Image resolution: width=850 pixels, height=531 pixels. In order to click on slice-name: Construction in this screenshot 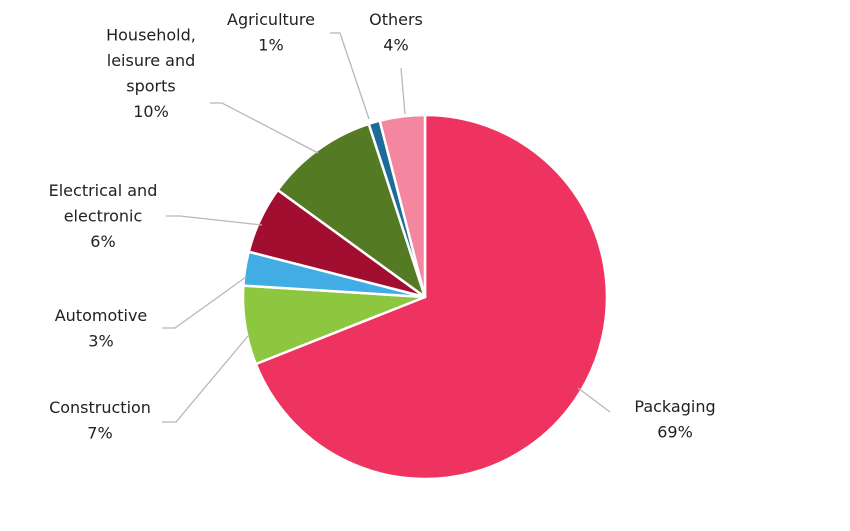, I will do `click(100, 407)`.